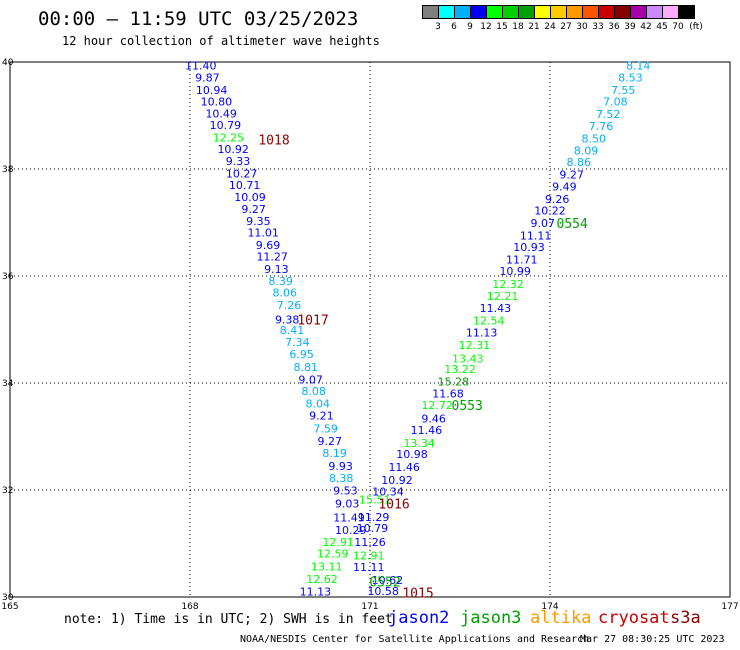  Describe the element at coordinates (338, 542) in the screenshot. I see `data-point-jason2: 12.91` at that location.